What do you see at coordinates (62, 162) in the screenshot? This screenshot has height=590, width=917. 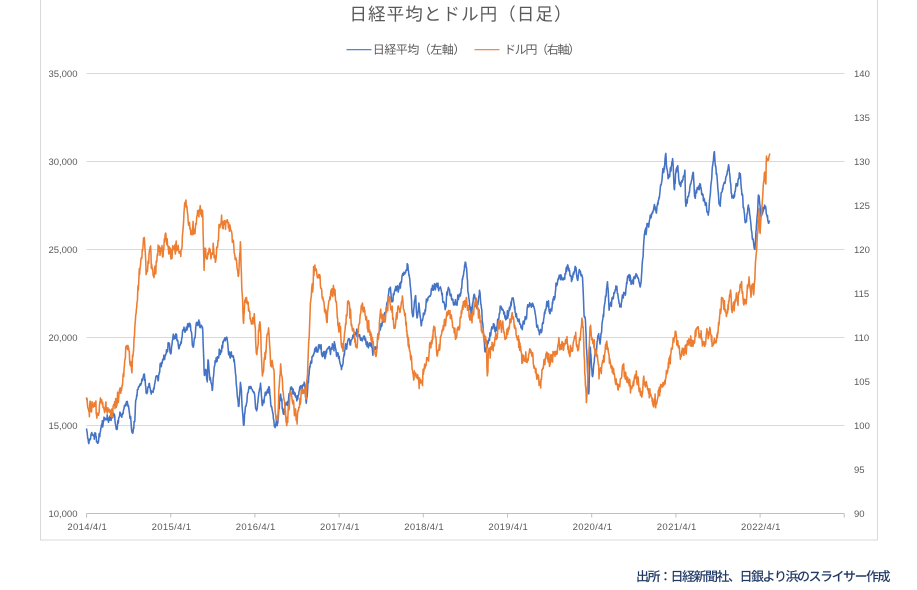 I see `svg-text: 30,000` at bounding box center [62, 162].